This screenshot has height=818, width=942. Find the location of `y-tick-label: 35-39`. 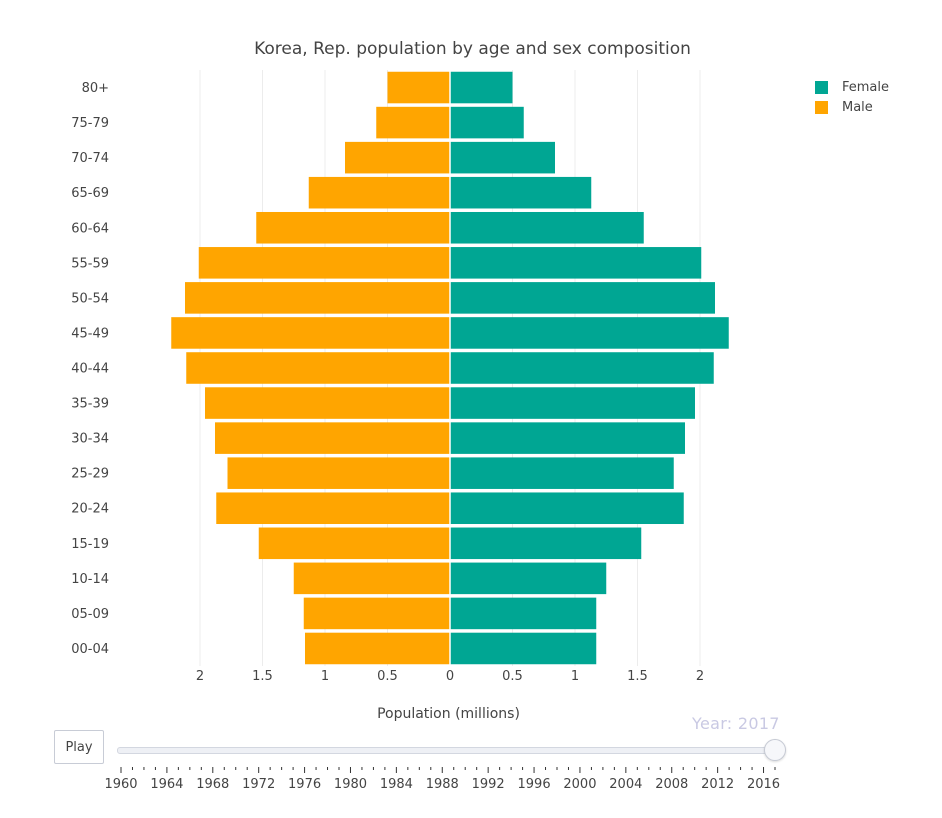

y-tick-label: 35-39 is located at coordinates (90, 404).